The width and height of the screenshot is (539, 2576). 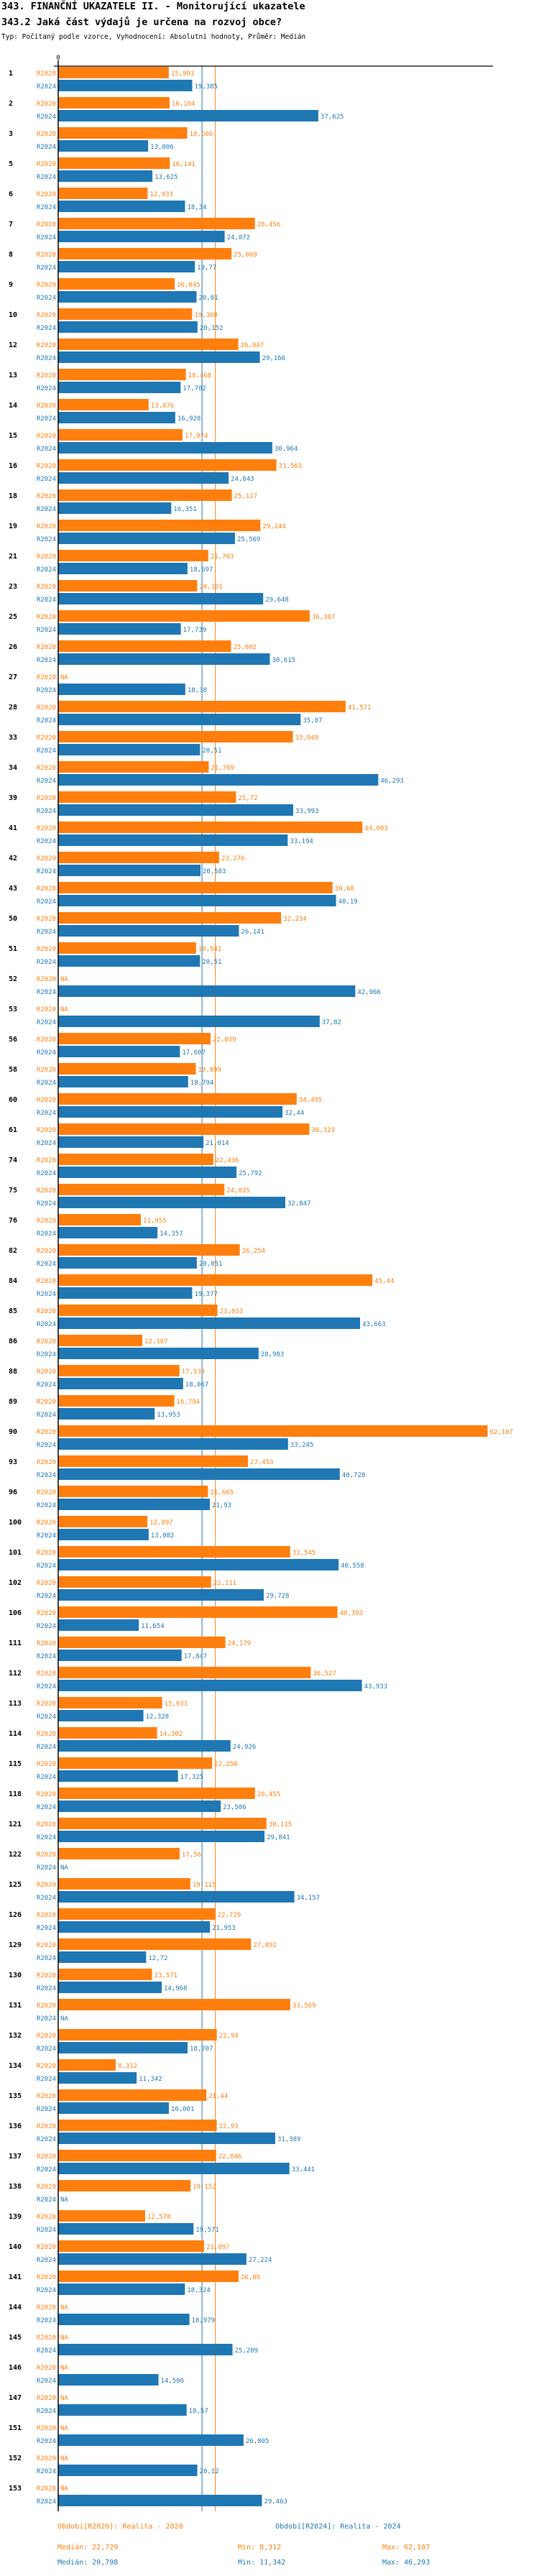 What do you see at coordinates (159, 2217) in the screenshot?
I see `value-label: 12,578` at bounding box center [159, 2217].